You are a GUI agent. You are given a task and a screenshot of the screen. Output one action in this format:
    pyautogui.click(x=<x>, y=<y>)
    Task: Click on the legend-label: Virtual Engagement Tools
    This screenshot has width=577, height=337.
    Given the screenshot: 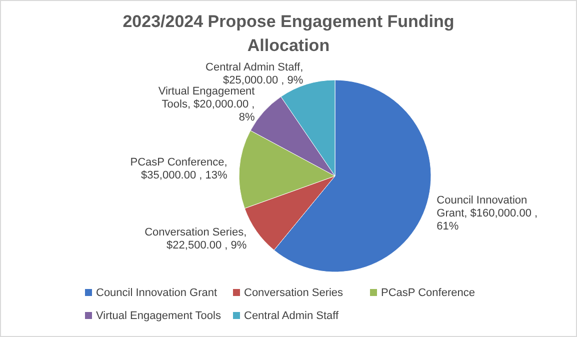 What is the action you would take?
    pyautogui.click(x=159, y=316)
    